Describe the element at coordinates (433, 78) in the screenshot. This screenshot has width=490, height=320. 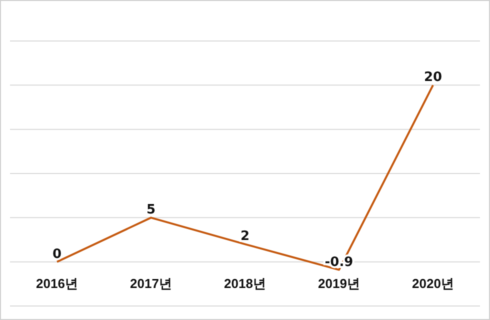
I see `data-label: 20` at that location.